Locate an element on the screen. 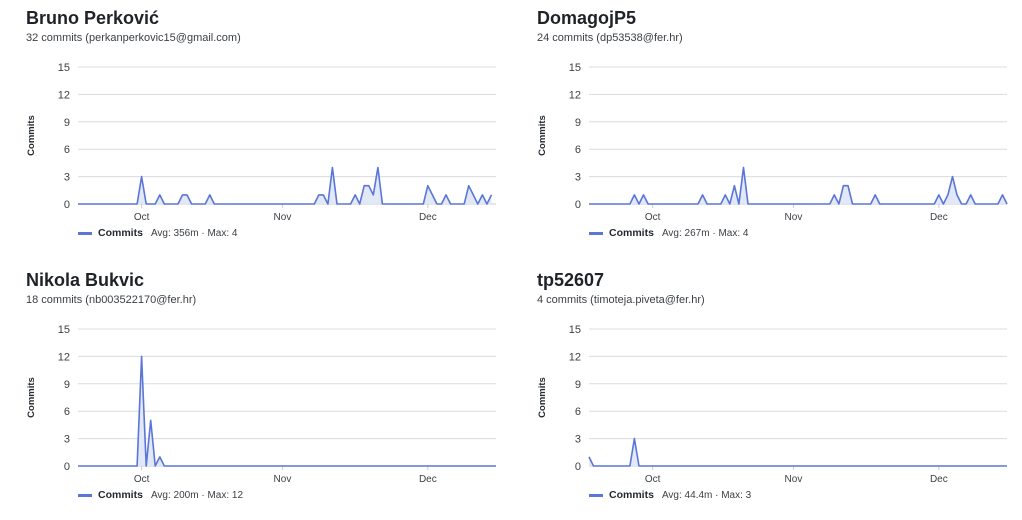  contributor-name: Bruno Perković is located at coordinates (93, 18).